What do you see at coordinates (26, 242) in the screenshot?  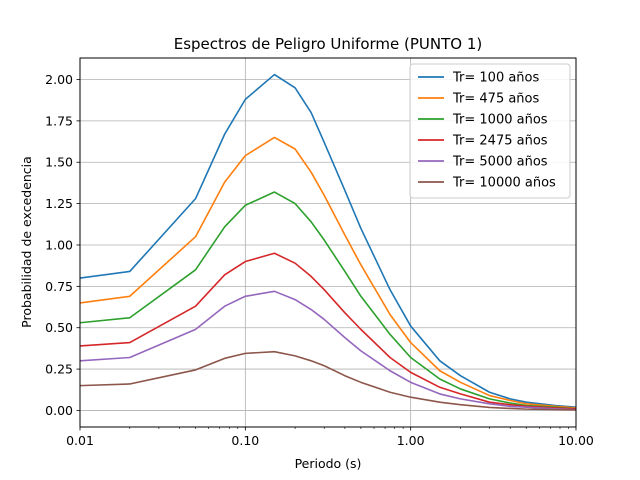 I see `y-axis-title: Probabilidad de excedencia` at bounding box center [26, 242].